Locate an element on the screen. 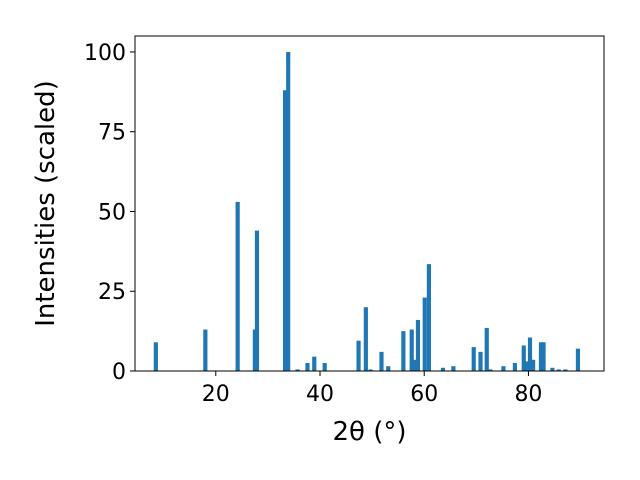  y-tick-label: 100 is located at coordinates (105, 53).